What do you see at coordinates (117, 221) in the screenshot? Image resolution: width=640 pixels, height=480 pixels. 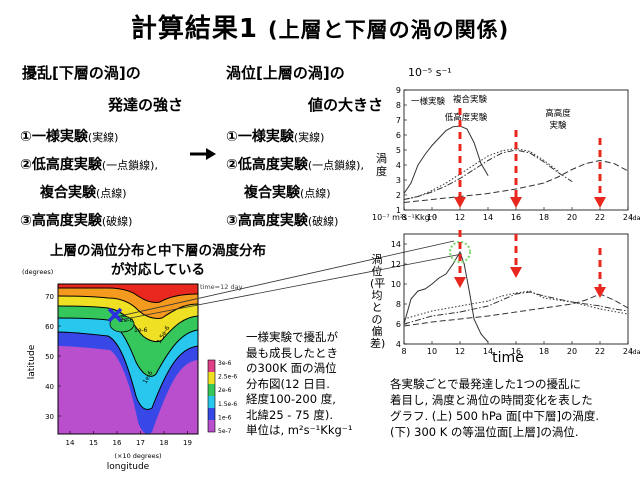 I see `left-item-4-note: (破線)` at bounding box center [117, 221].